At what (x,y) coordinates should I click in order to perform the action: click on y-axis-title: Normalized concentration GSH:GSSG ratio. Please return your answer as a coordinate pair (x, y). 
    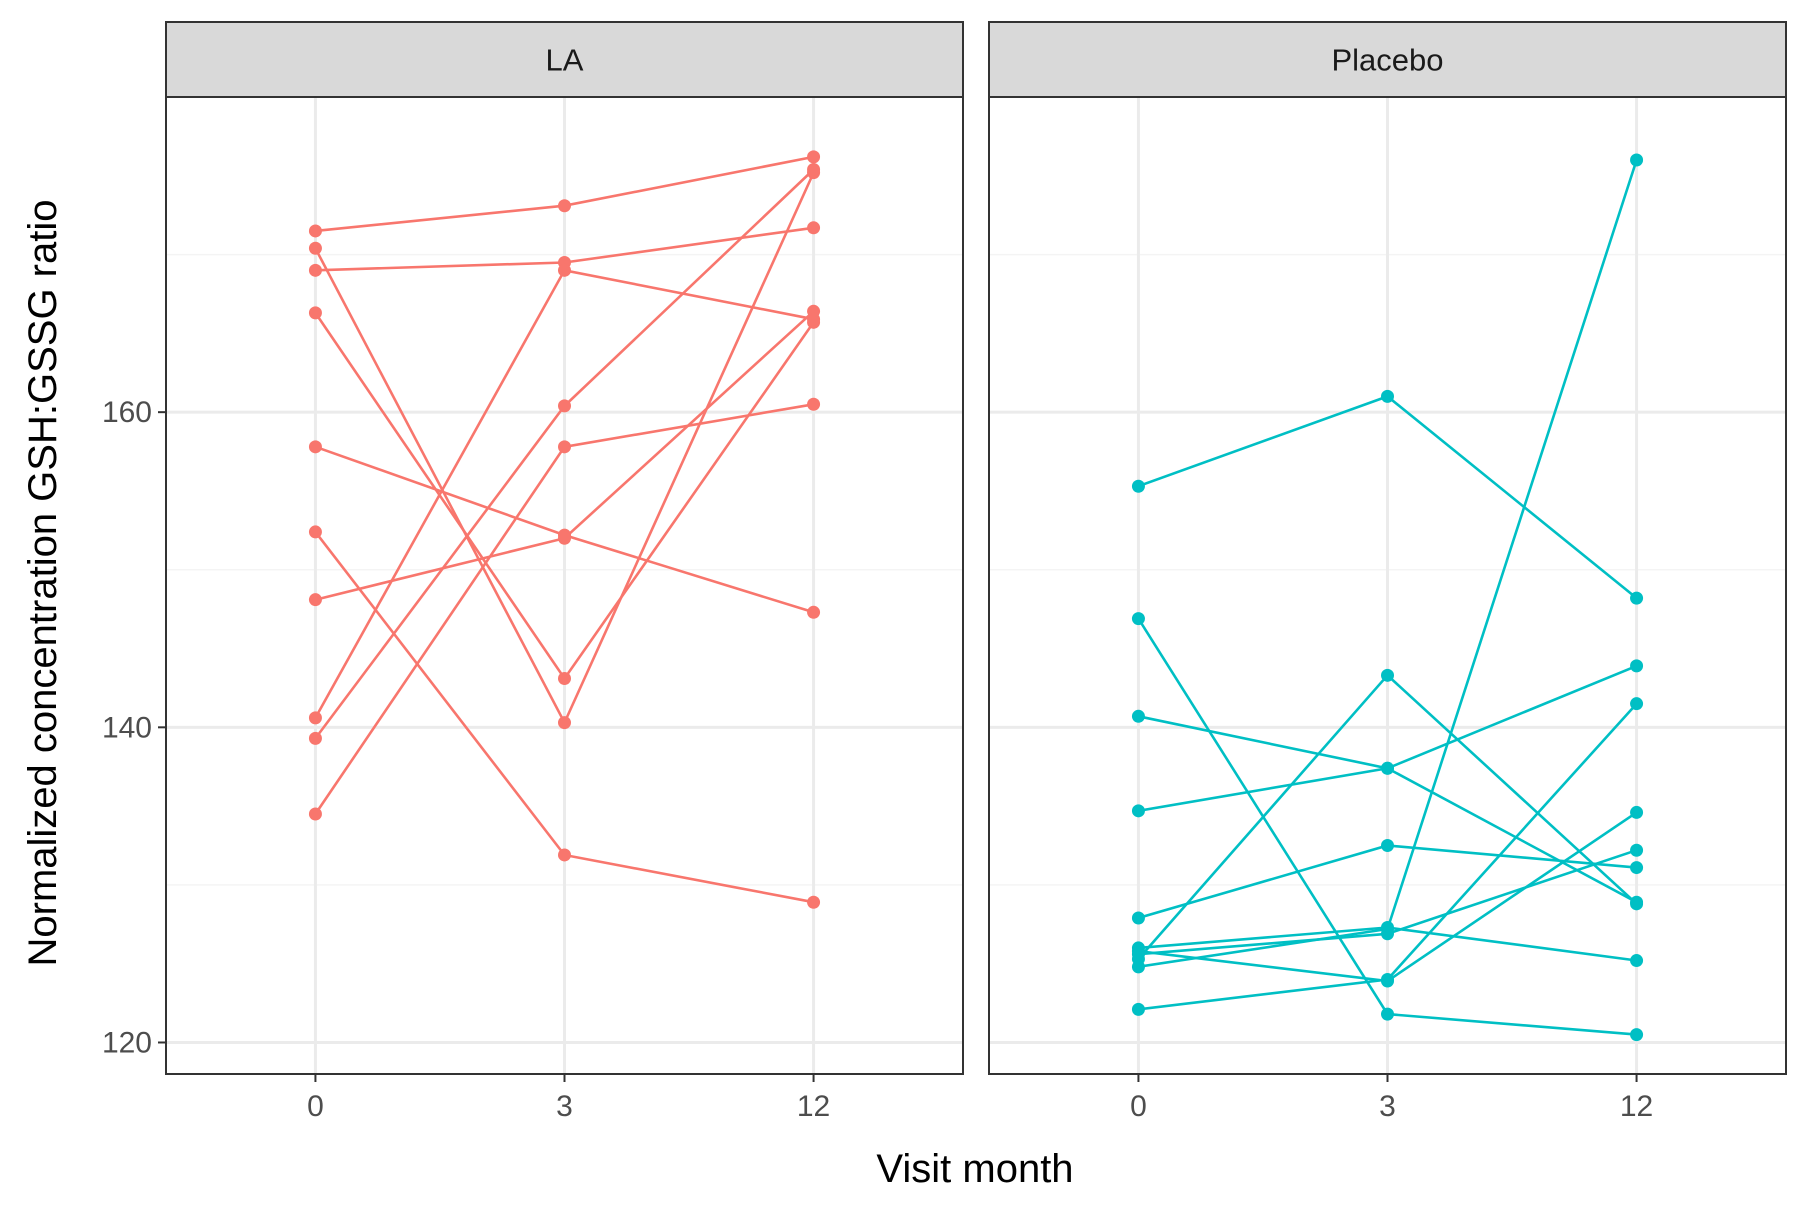
    Looking at the image, I should click on (43, 583).